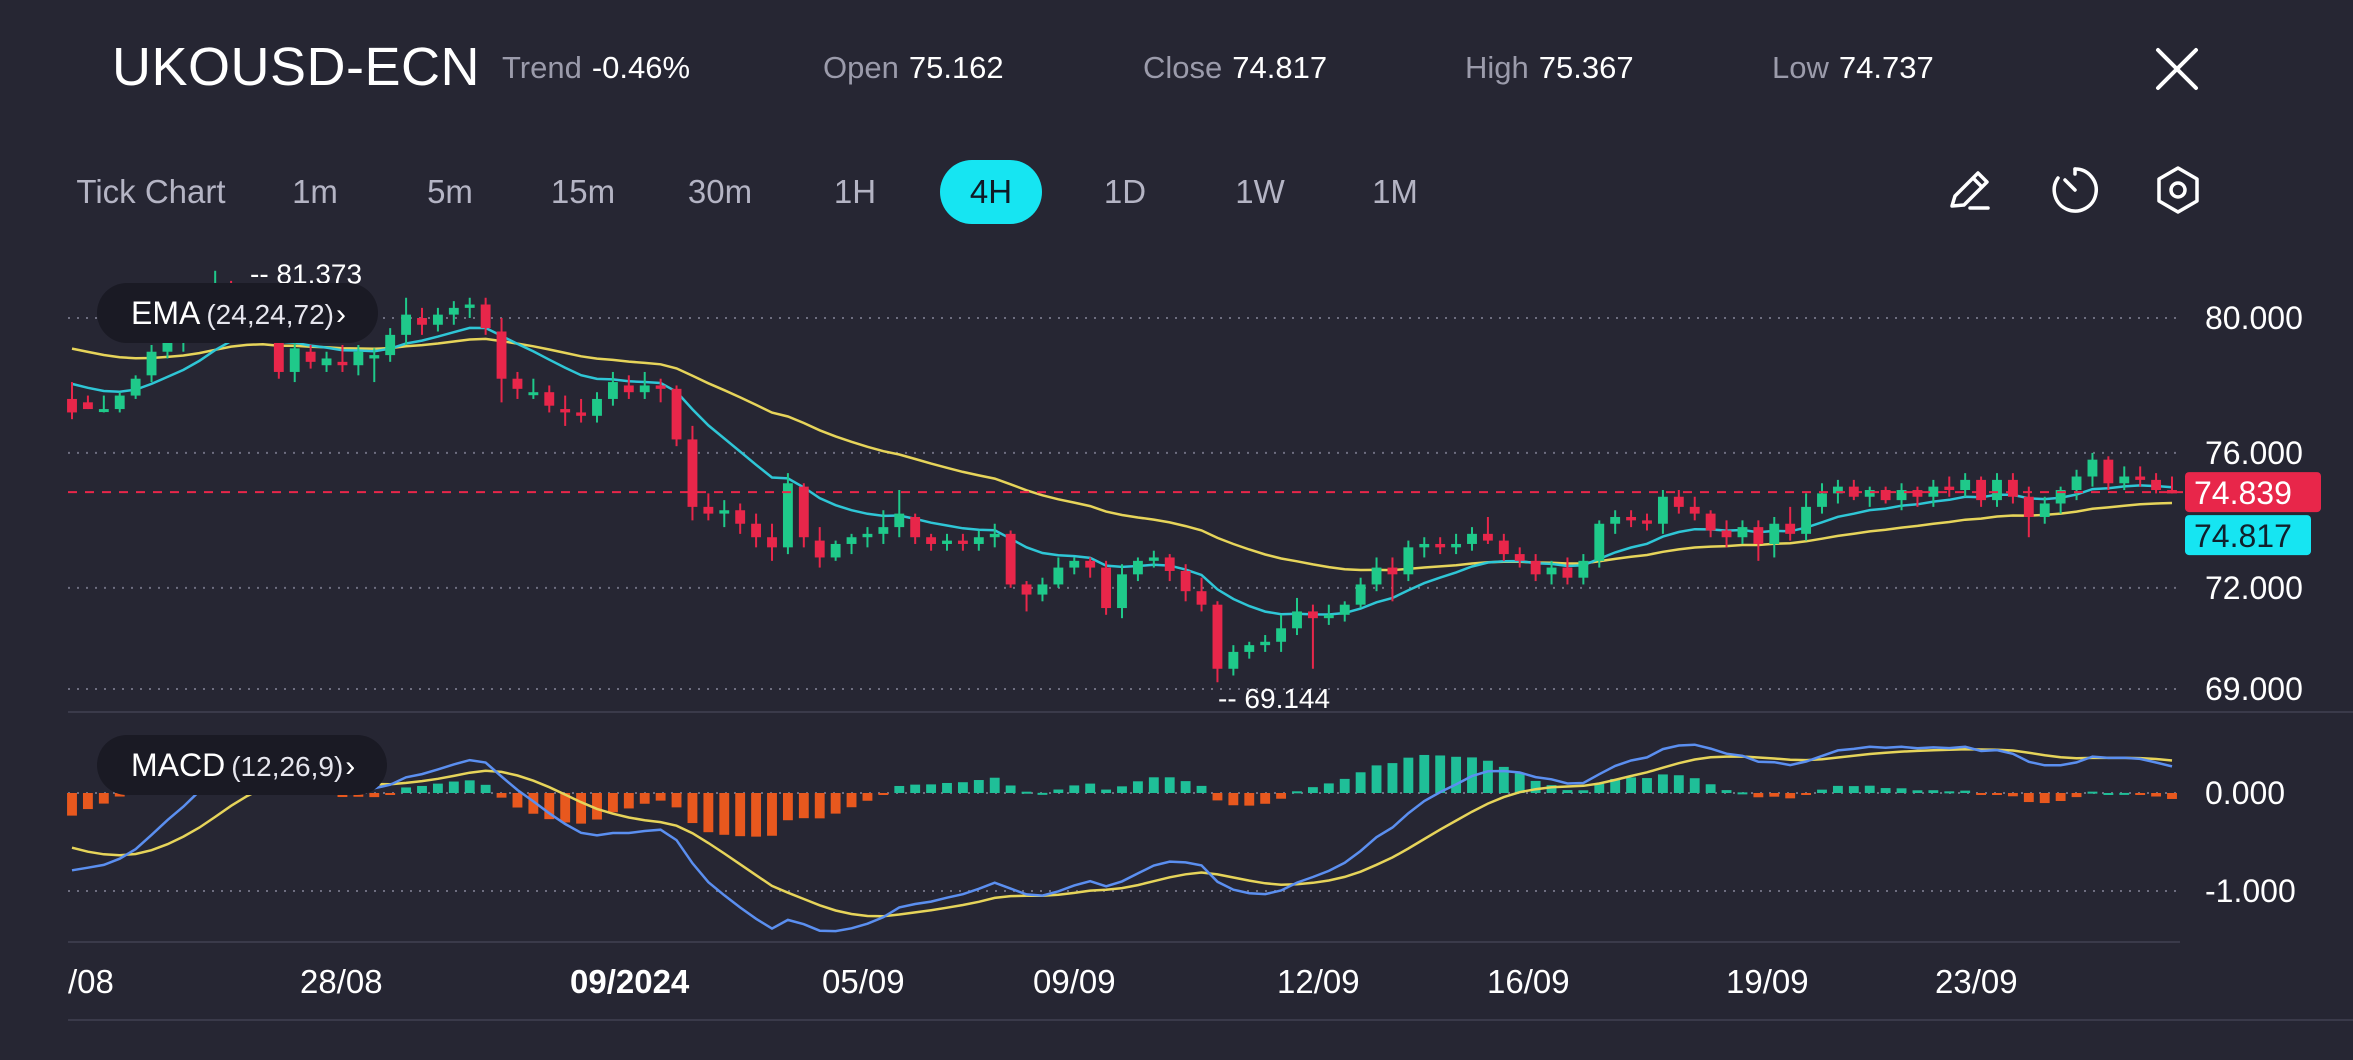  I want to click on settings-button, so click(2178, 190).